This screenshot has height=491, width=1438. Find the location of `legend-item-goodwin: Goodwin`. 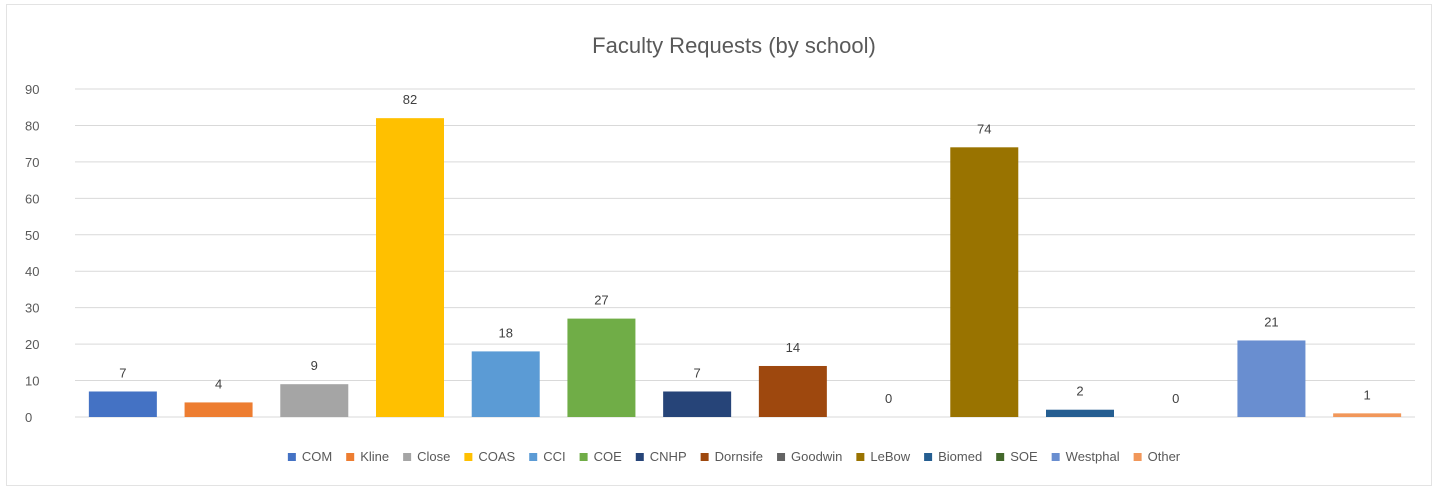

legend-item-goodwin: Goodwin is located at coordinates (809, 456).